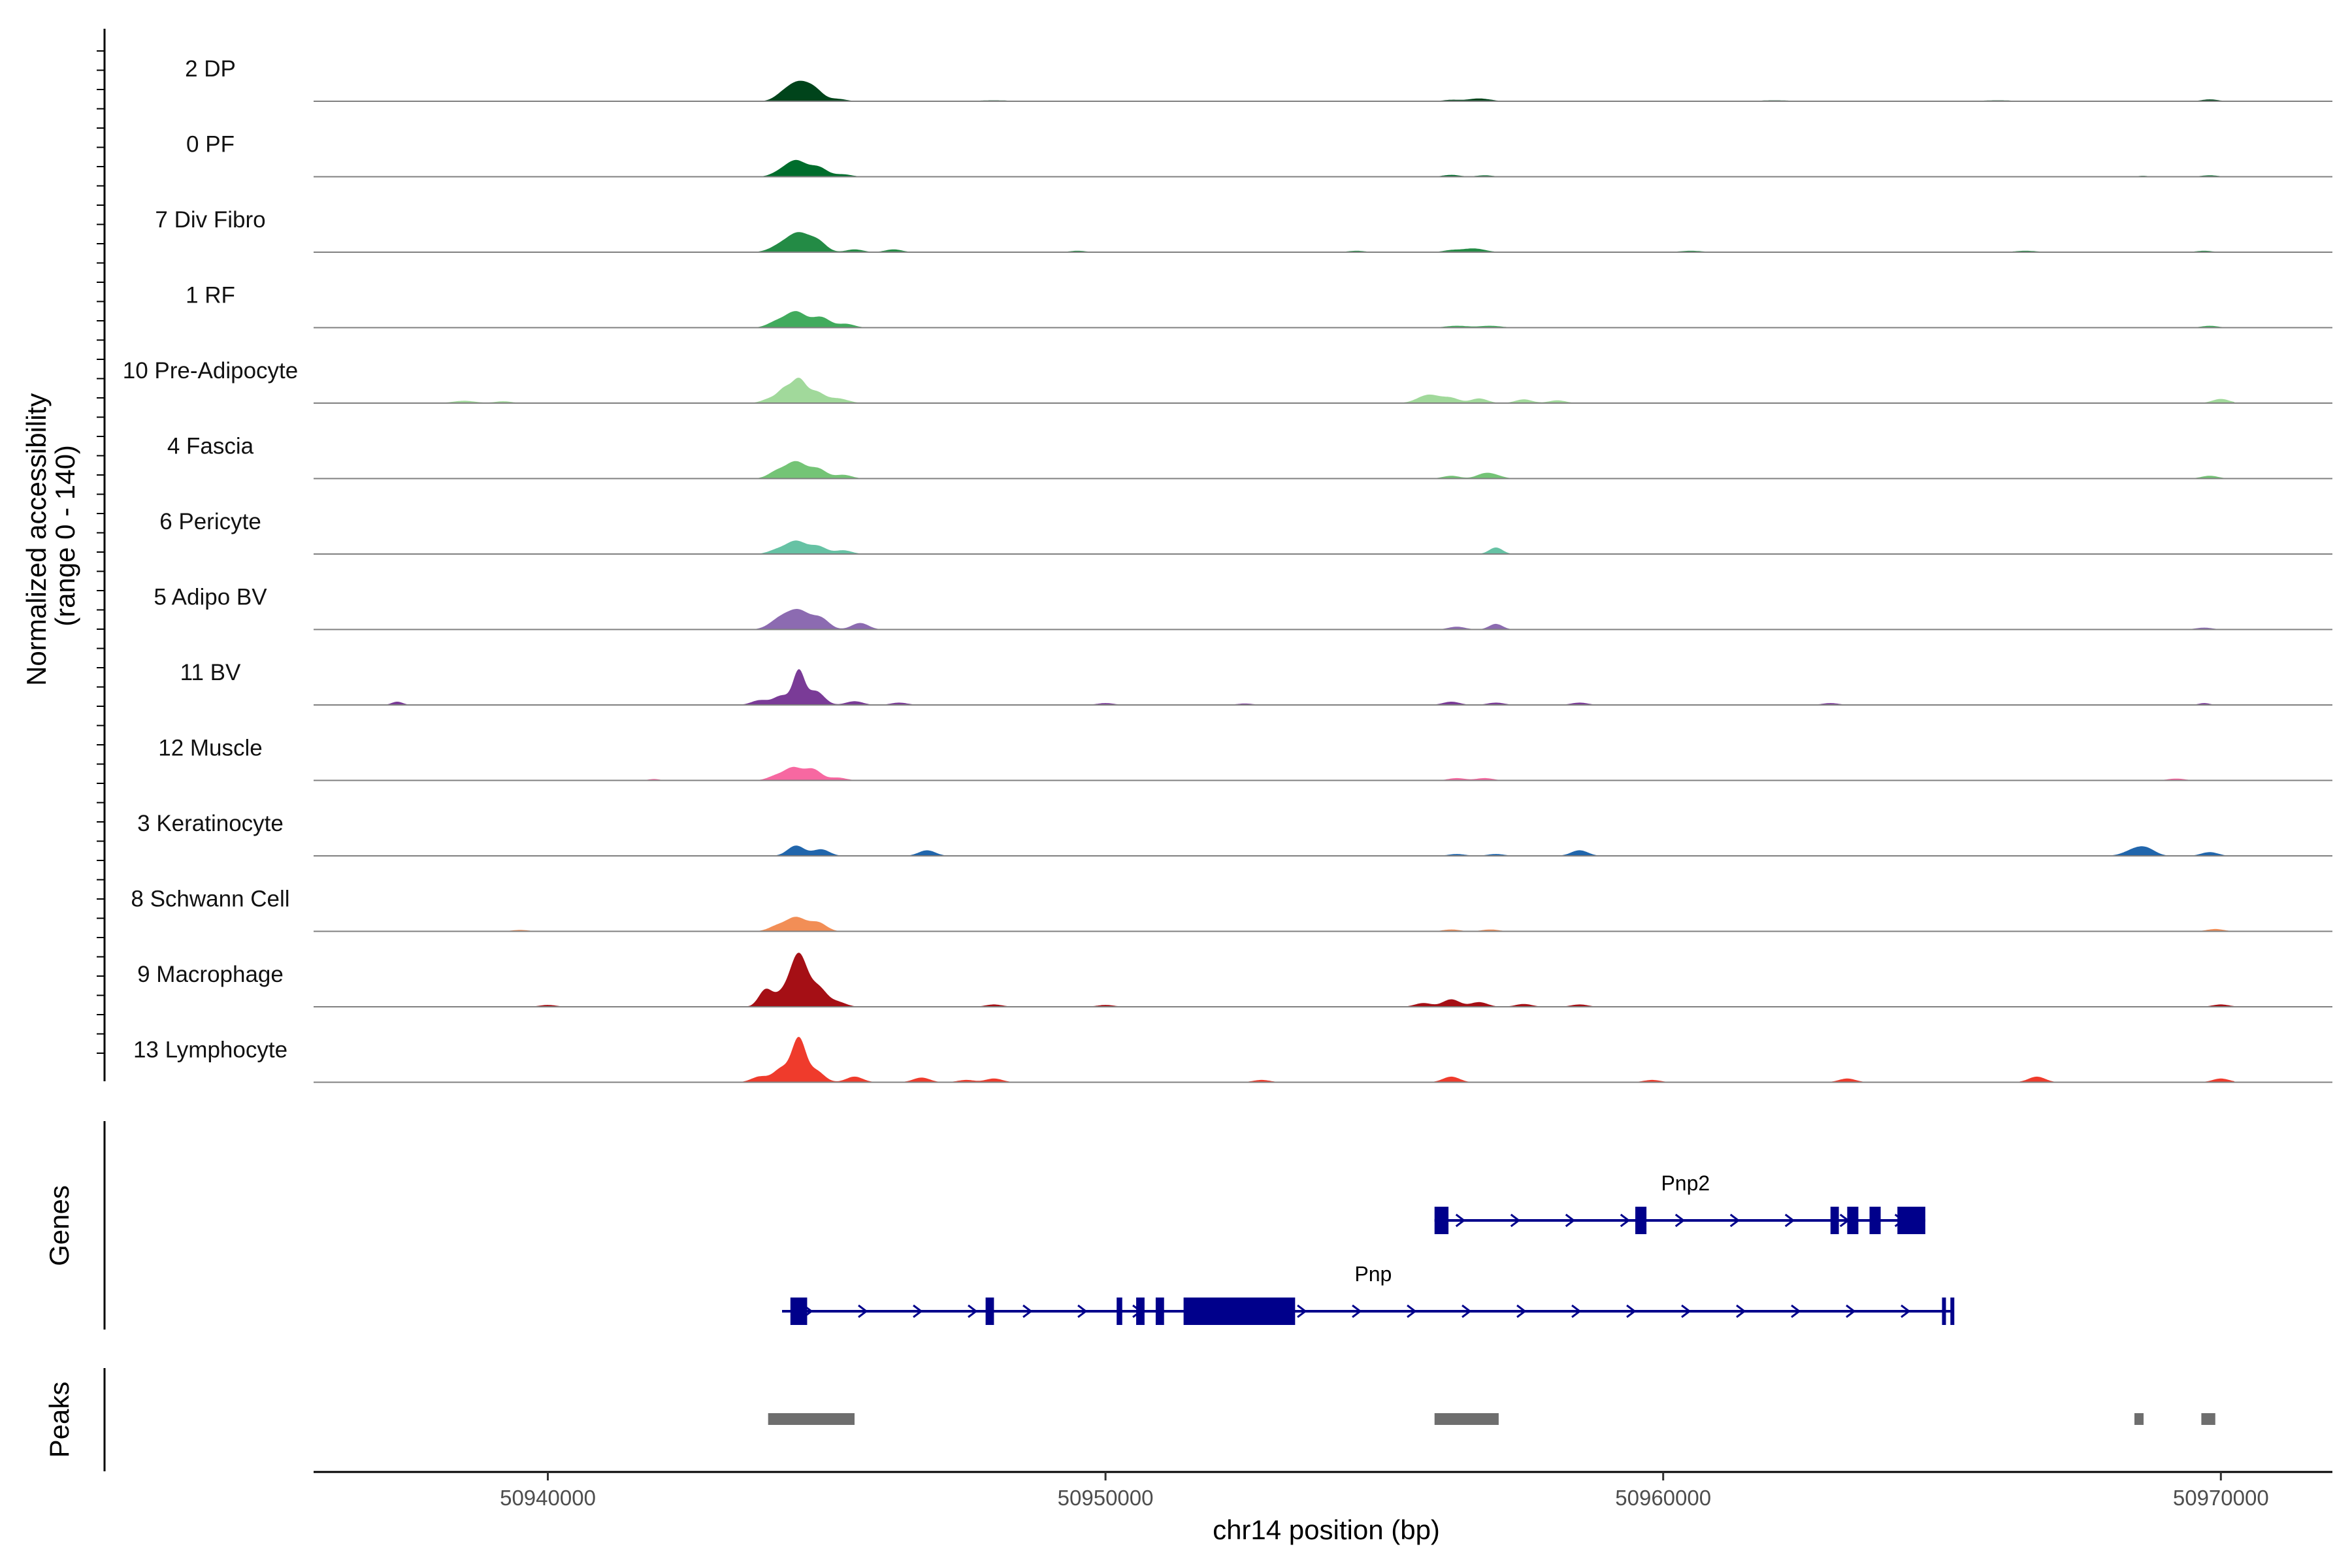 The height and width of the screenshot is (1568, 2352). I want to click on track-10: 12 Muscle, so click(1245, 758).